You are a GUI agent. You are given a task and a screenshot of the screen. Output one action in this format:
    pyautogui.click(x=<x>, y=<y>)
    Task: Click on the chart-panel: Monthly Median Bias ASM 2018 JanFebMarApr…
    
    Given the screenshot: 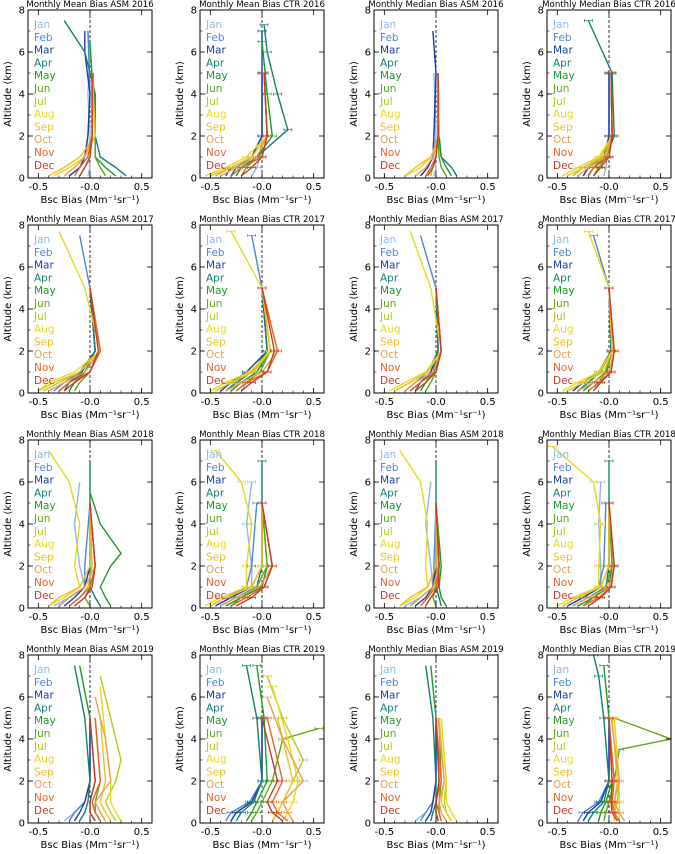 What is the action you would take?
    pyautogui.click(x=426, y=533)
    